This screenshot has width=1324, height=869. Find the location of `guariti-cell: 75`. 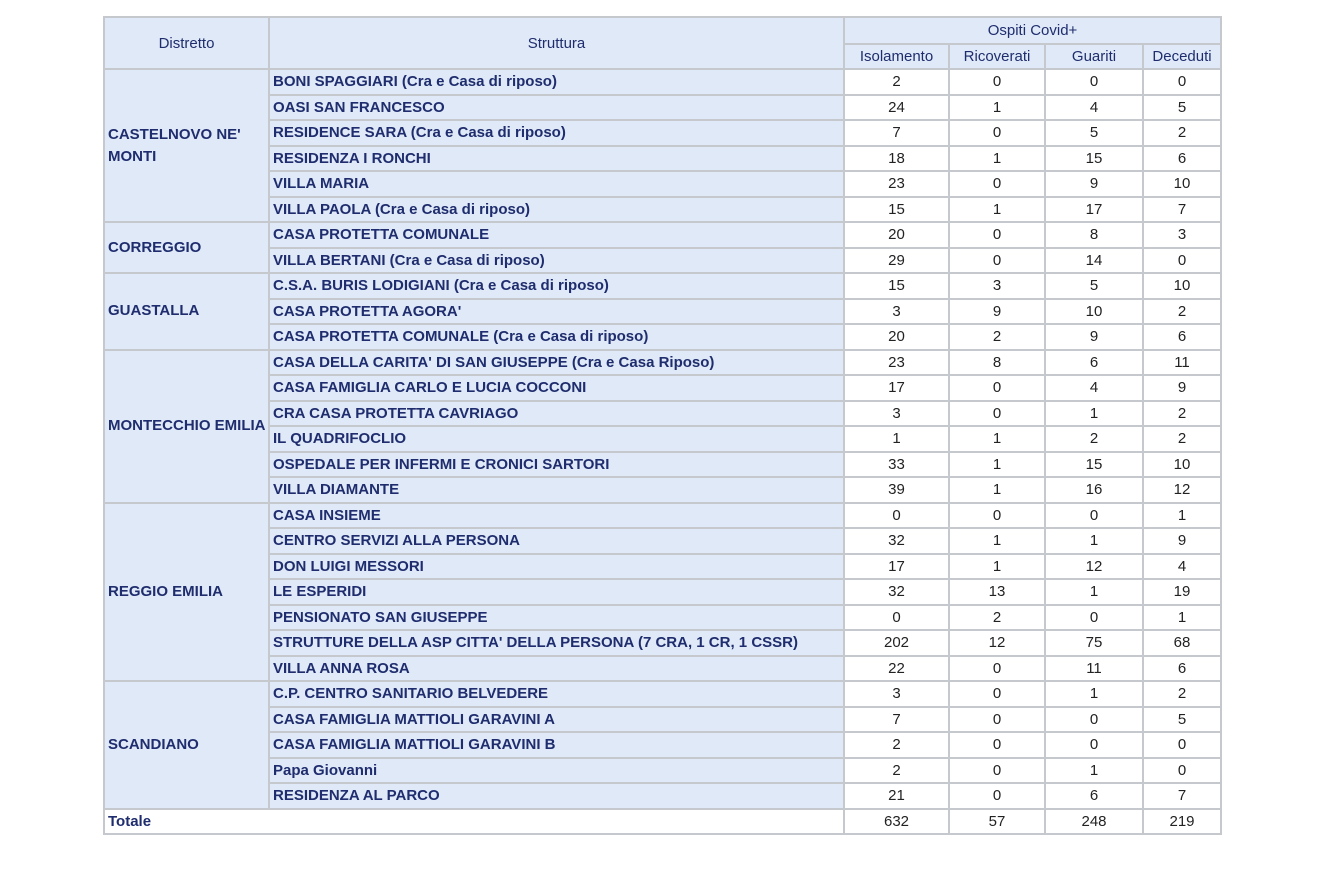

guariti-cell: 75 is located at coordinates (1094, 643).